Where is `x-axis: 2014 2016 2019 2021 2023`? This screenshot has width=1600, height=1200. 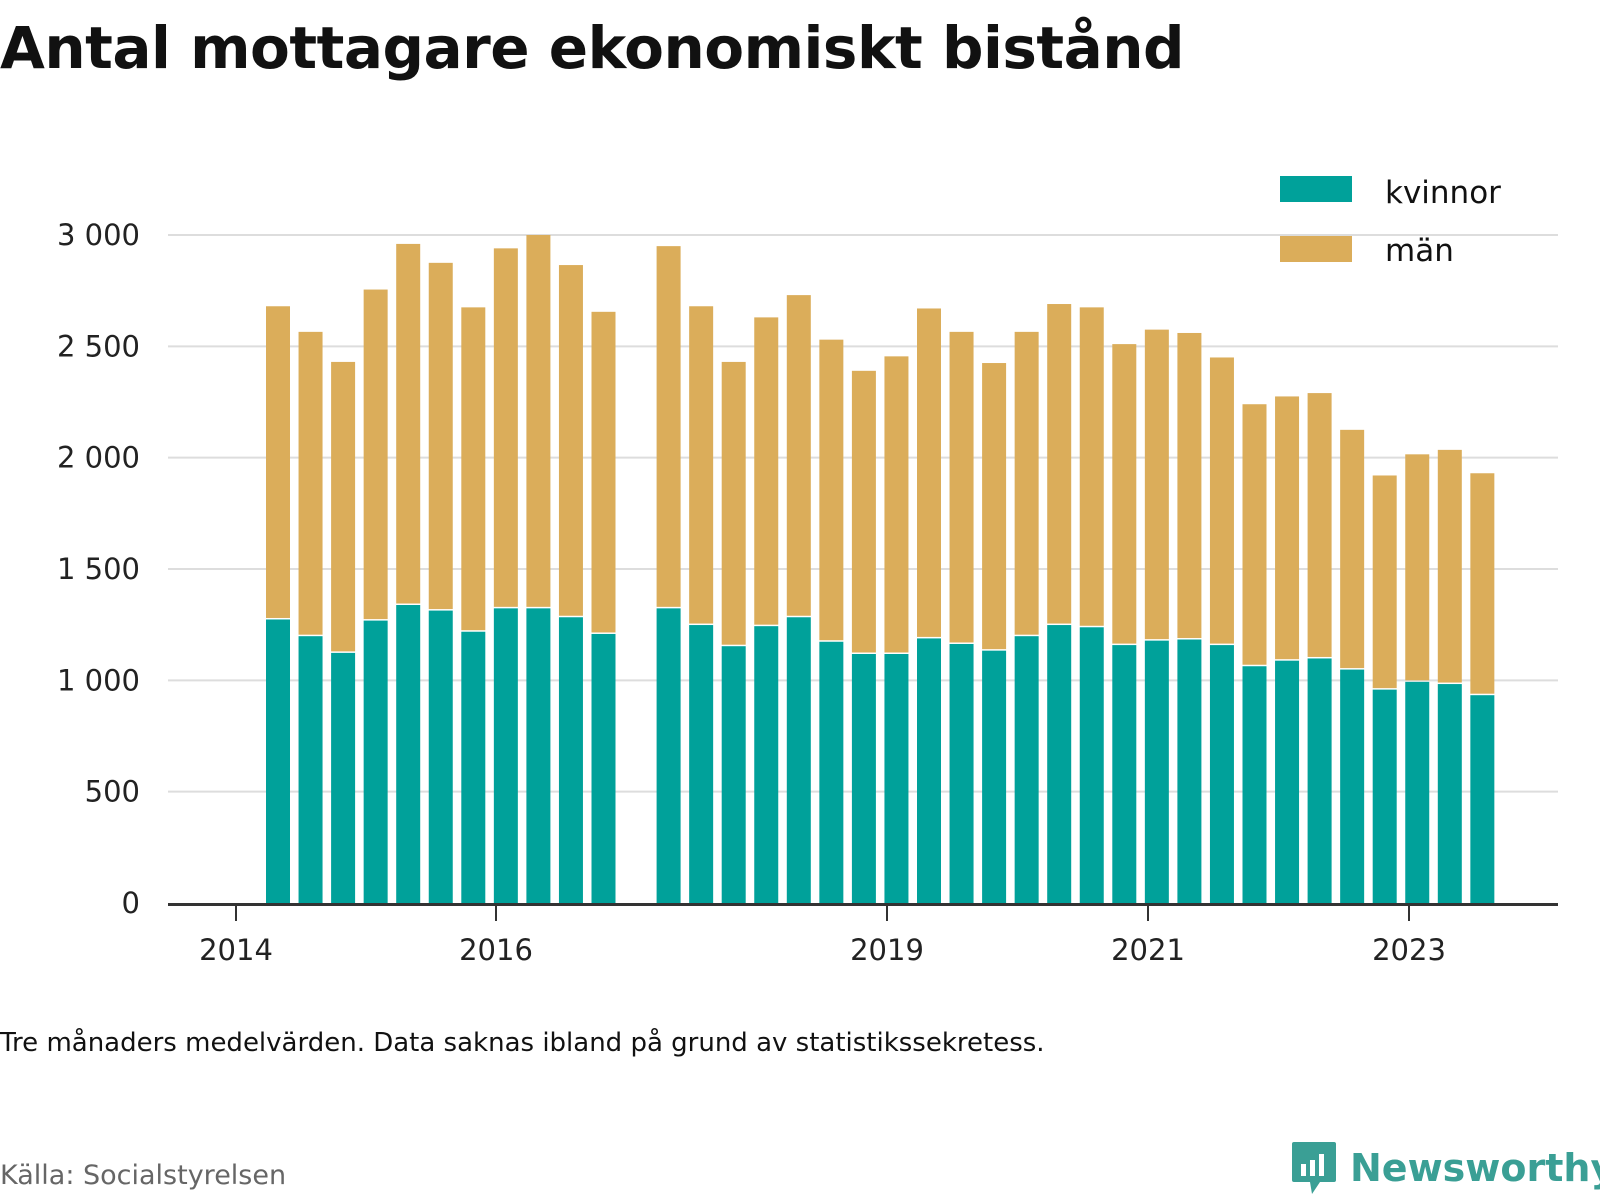
x-axis: 2014 2016 2019 2021 2023 is located at coordinates (863, 935).